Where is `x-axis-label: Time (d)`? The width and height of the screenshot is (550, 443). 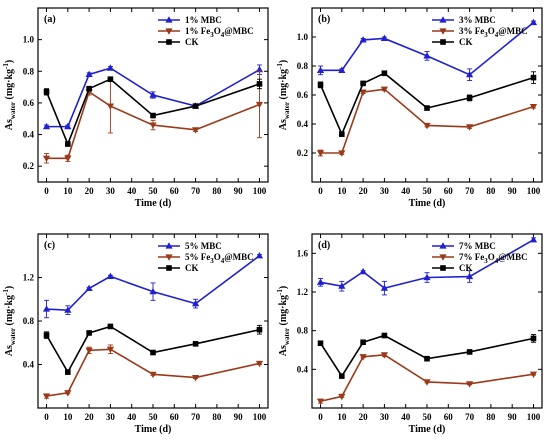 x-axis-label: Time (d) is located at coordinates (427, 203).